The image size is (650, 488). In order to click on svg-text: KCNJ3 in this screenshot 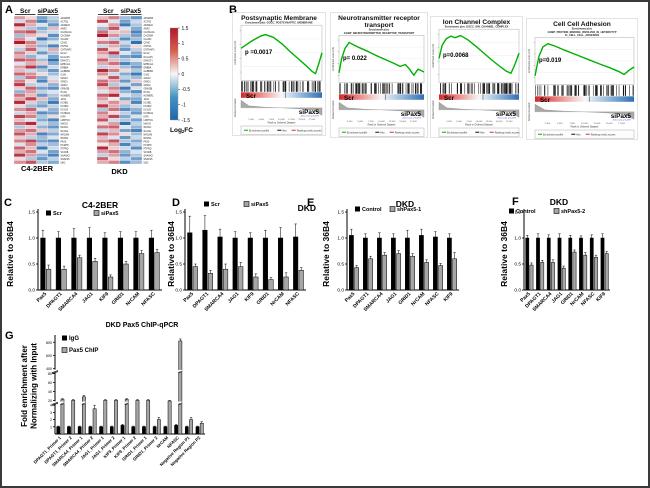, I will do `click(65, 111)`.